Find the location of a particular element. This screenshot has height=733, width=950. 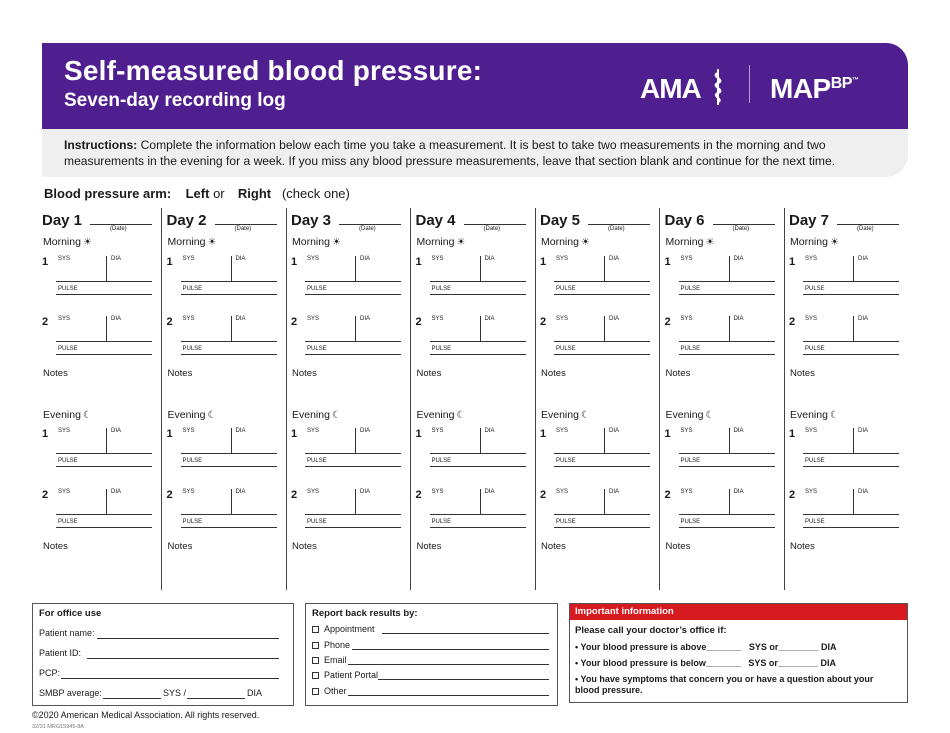

reading-number: 1 is located at coordinates (543, 262).